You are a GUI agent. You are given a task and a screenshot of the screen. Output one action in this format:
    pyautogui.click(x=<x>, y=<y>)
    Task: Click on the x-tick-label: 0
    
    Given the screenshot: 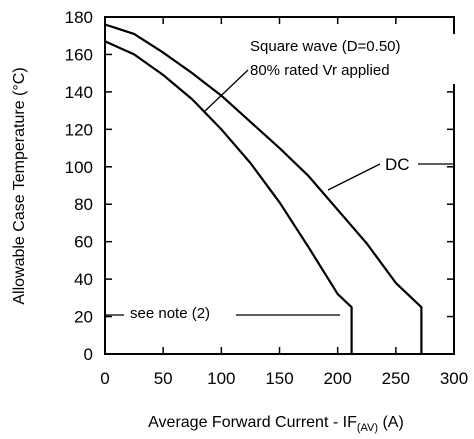 What is the action you would take?
    pyautogui.click(x=104, y=378)
    